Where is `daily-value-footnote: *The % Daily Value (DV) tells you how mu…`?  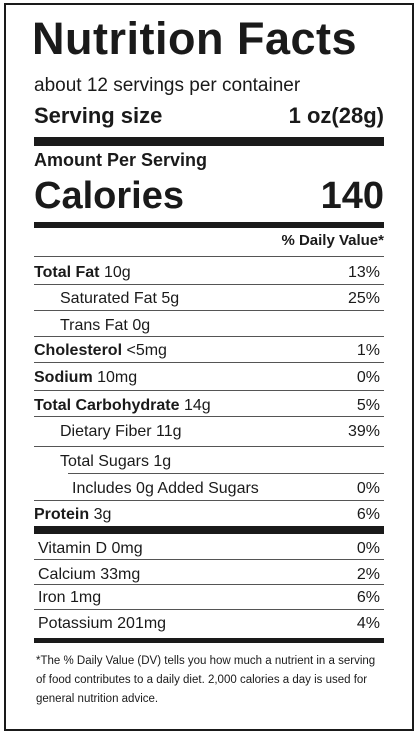 daily-value-footnote: *The % Daily Value (DV) tells you how mu… is located at coordinates (206, 680).